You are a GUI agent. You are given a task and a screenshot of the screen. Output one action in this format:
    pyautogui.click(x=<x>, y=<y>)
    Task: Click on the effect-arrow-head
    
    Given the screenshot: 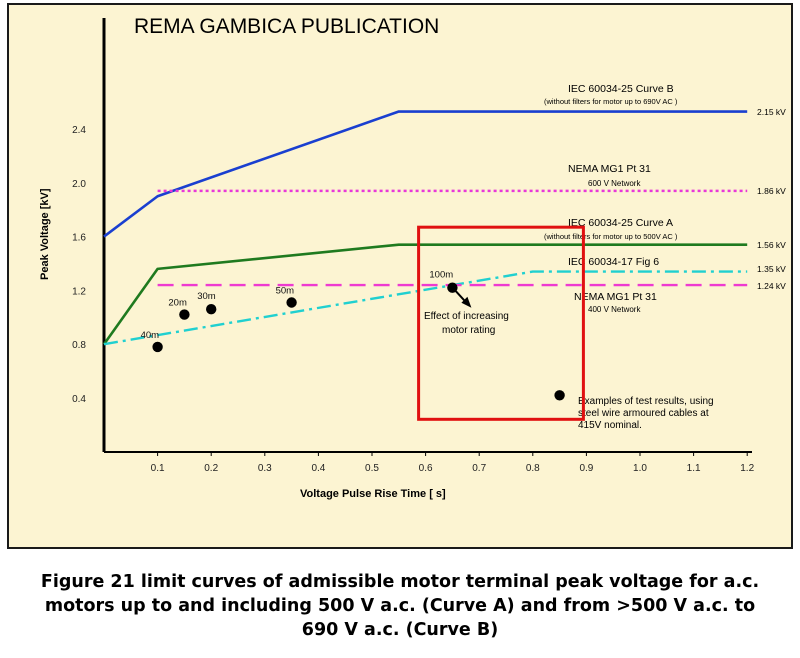 What is the action you would take?
    pyautogui.click(x=466, y=302)
    